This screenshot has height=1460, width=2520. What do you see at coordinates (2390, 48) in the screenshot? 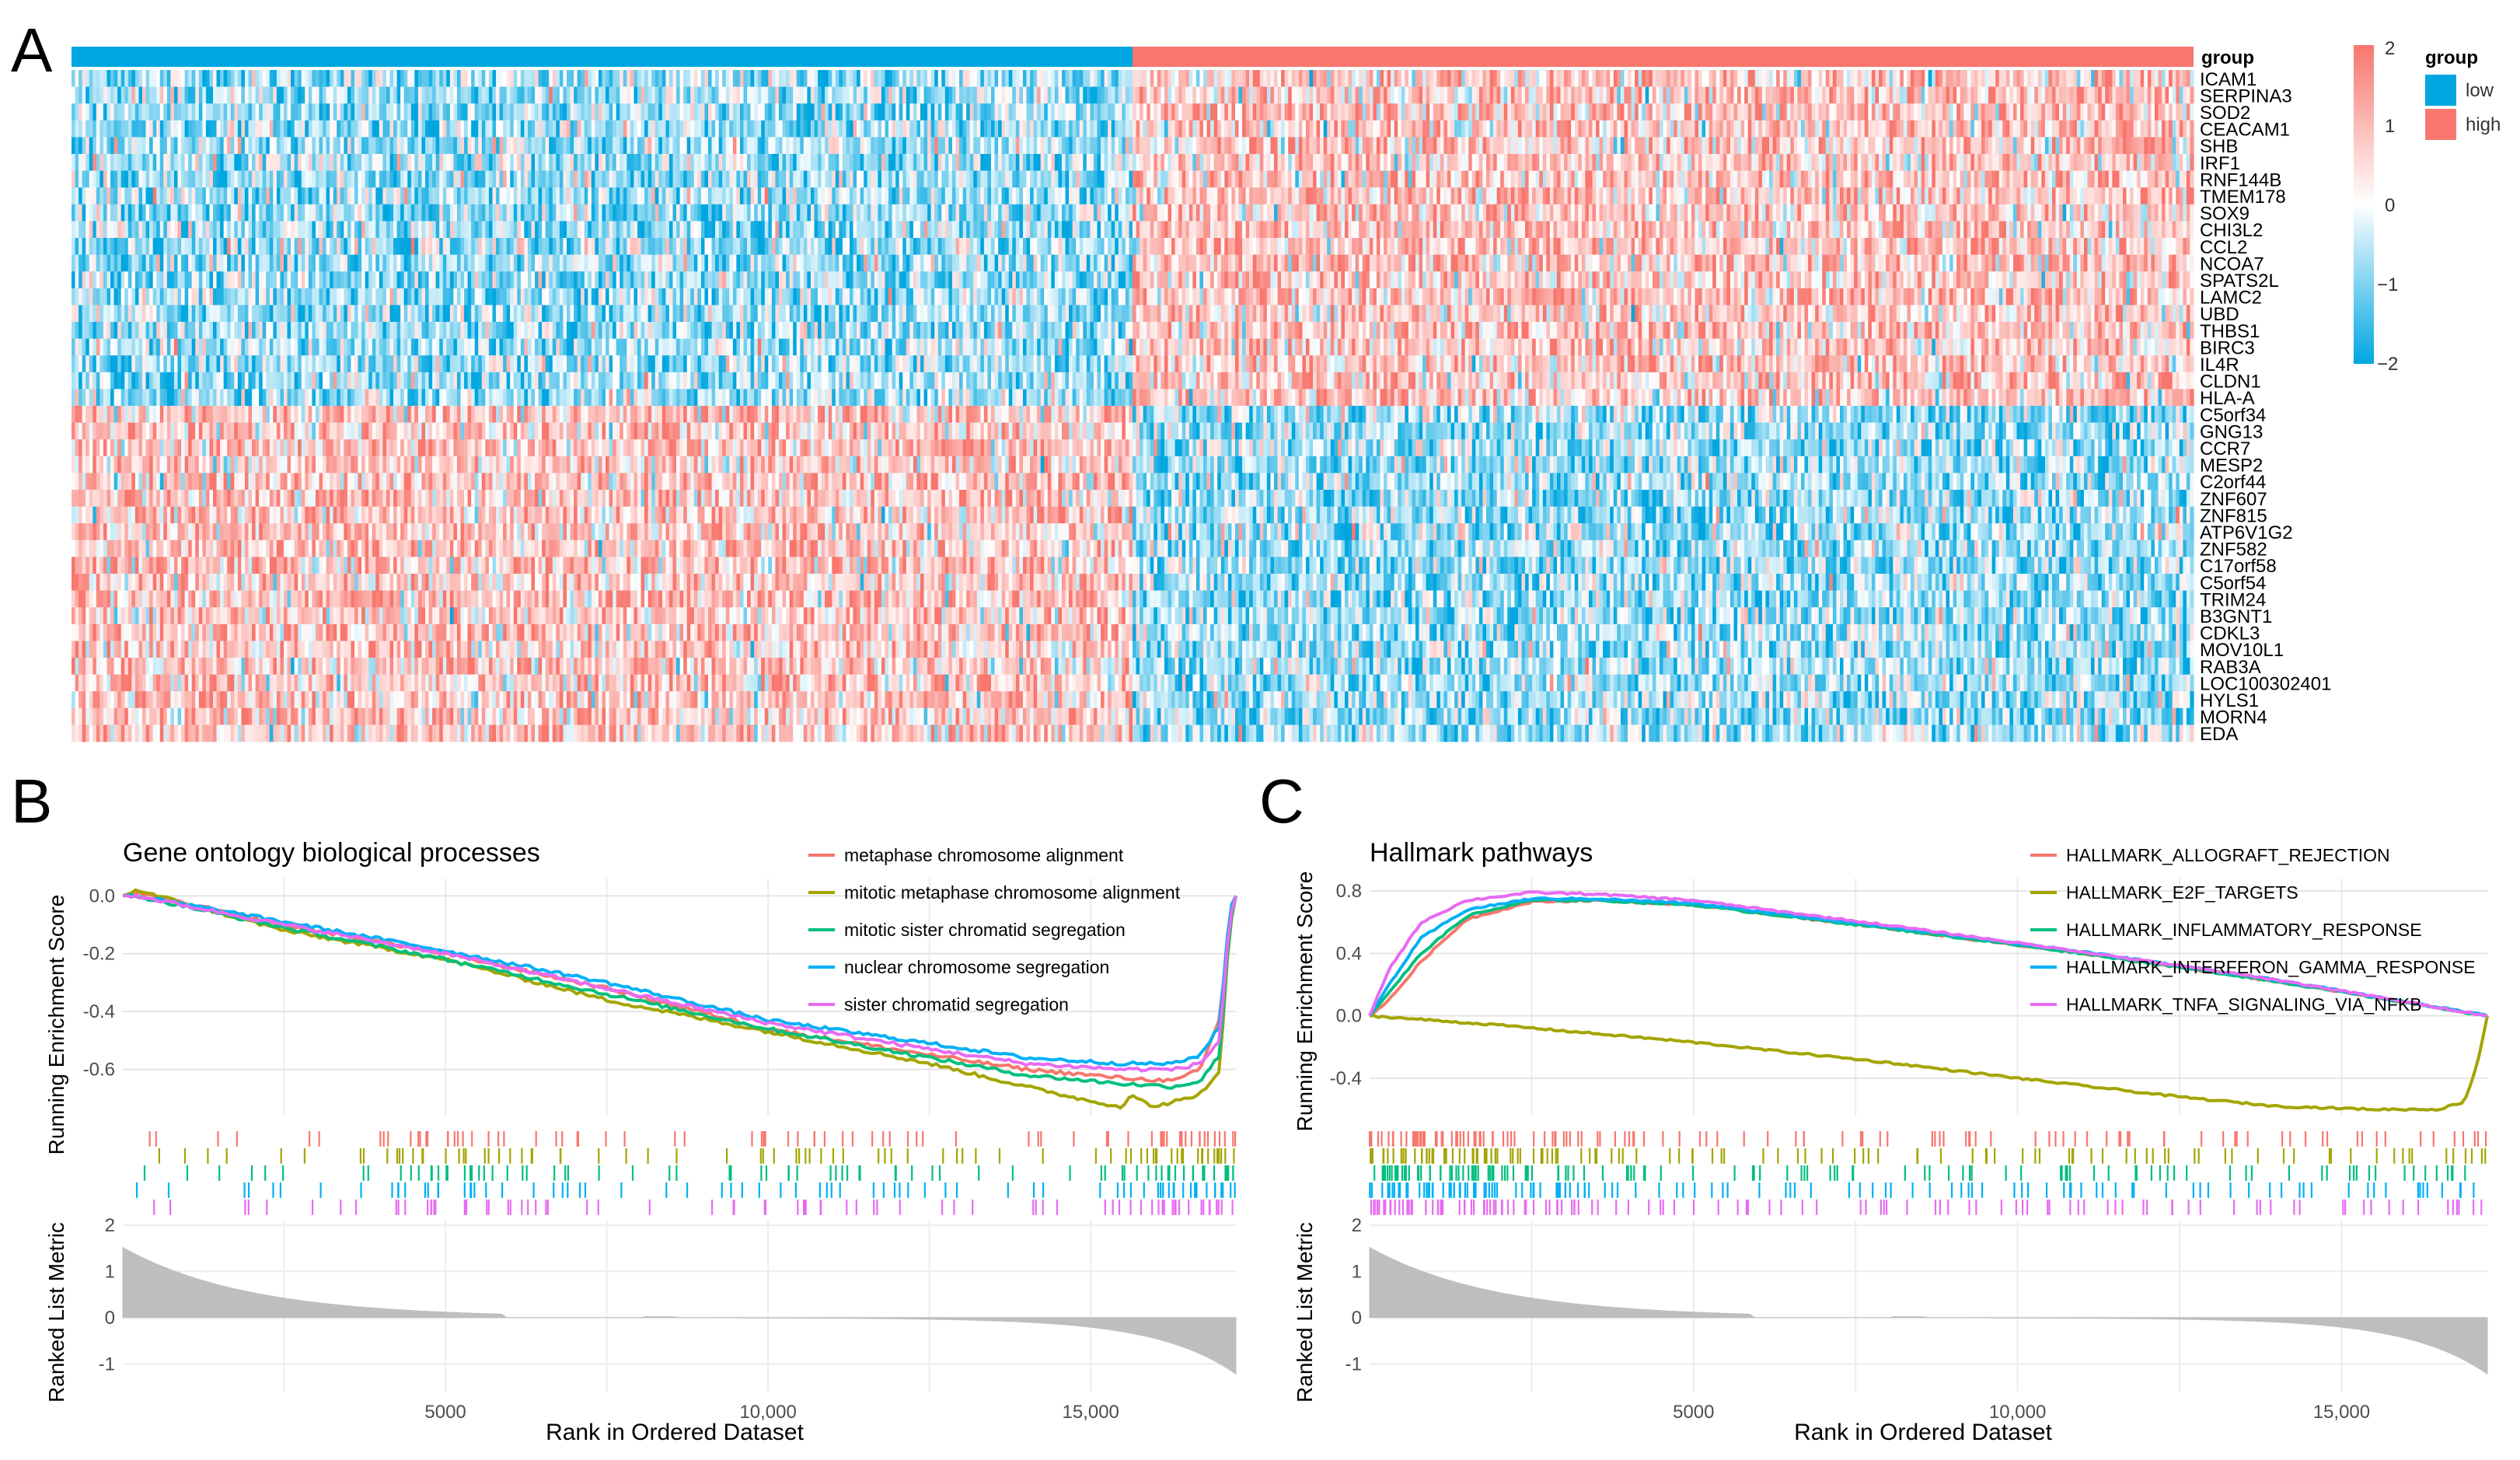
I see `scale-tick-label: 2` at bounding box center [2390, 48].